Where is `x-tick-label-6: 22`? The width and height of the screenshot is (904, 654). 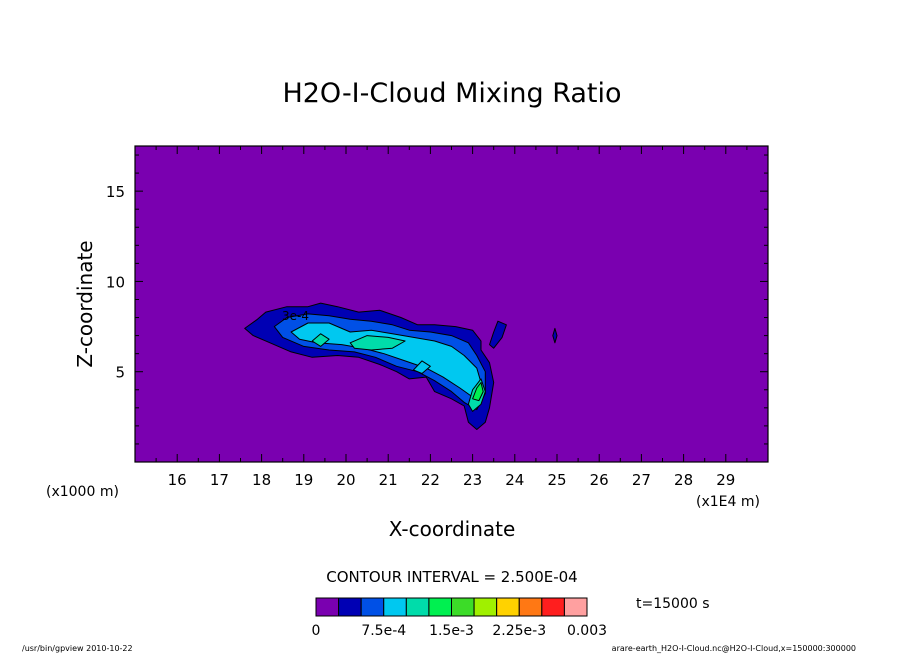
x-tick-label-6: 22 is located at coordinates (430, 480).